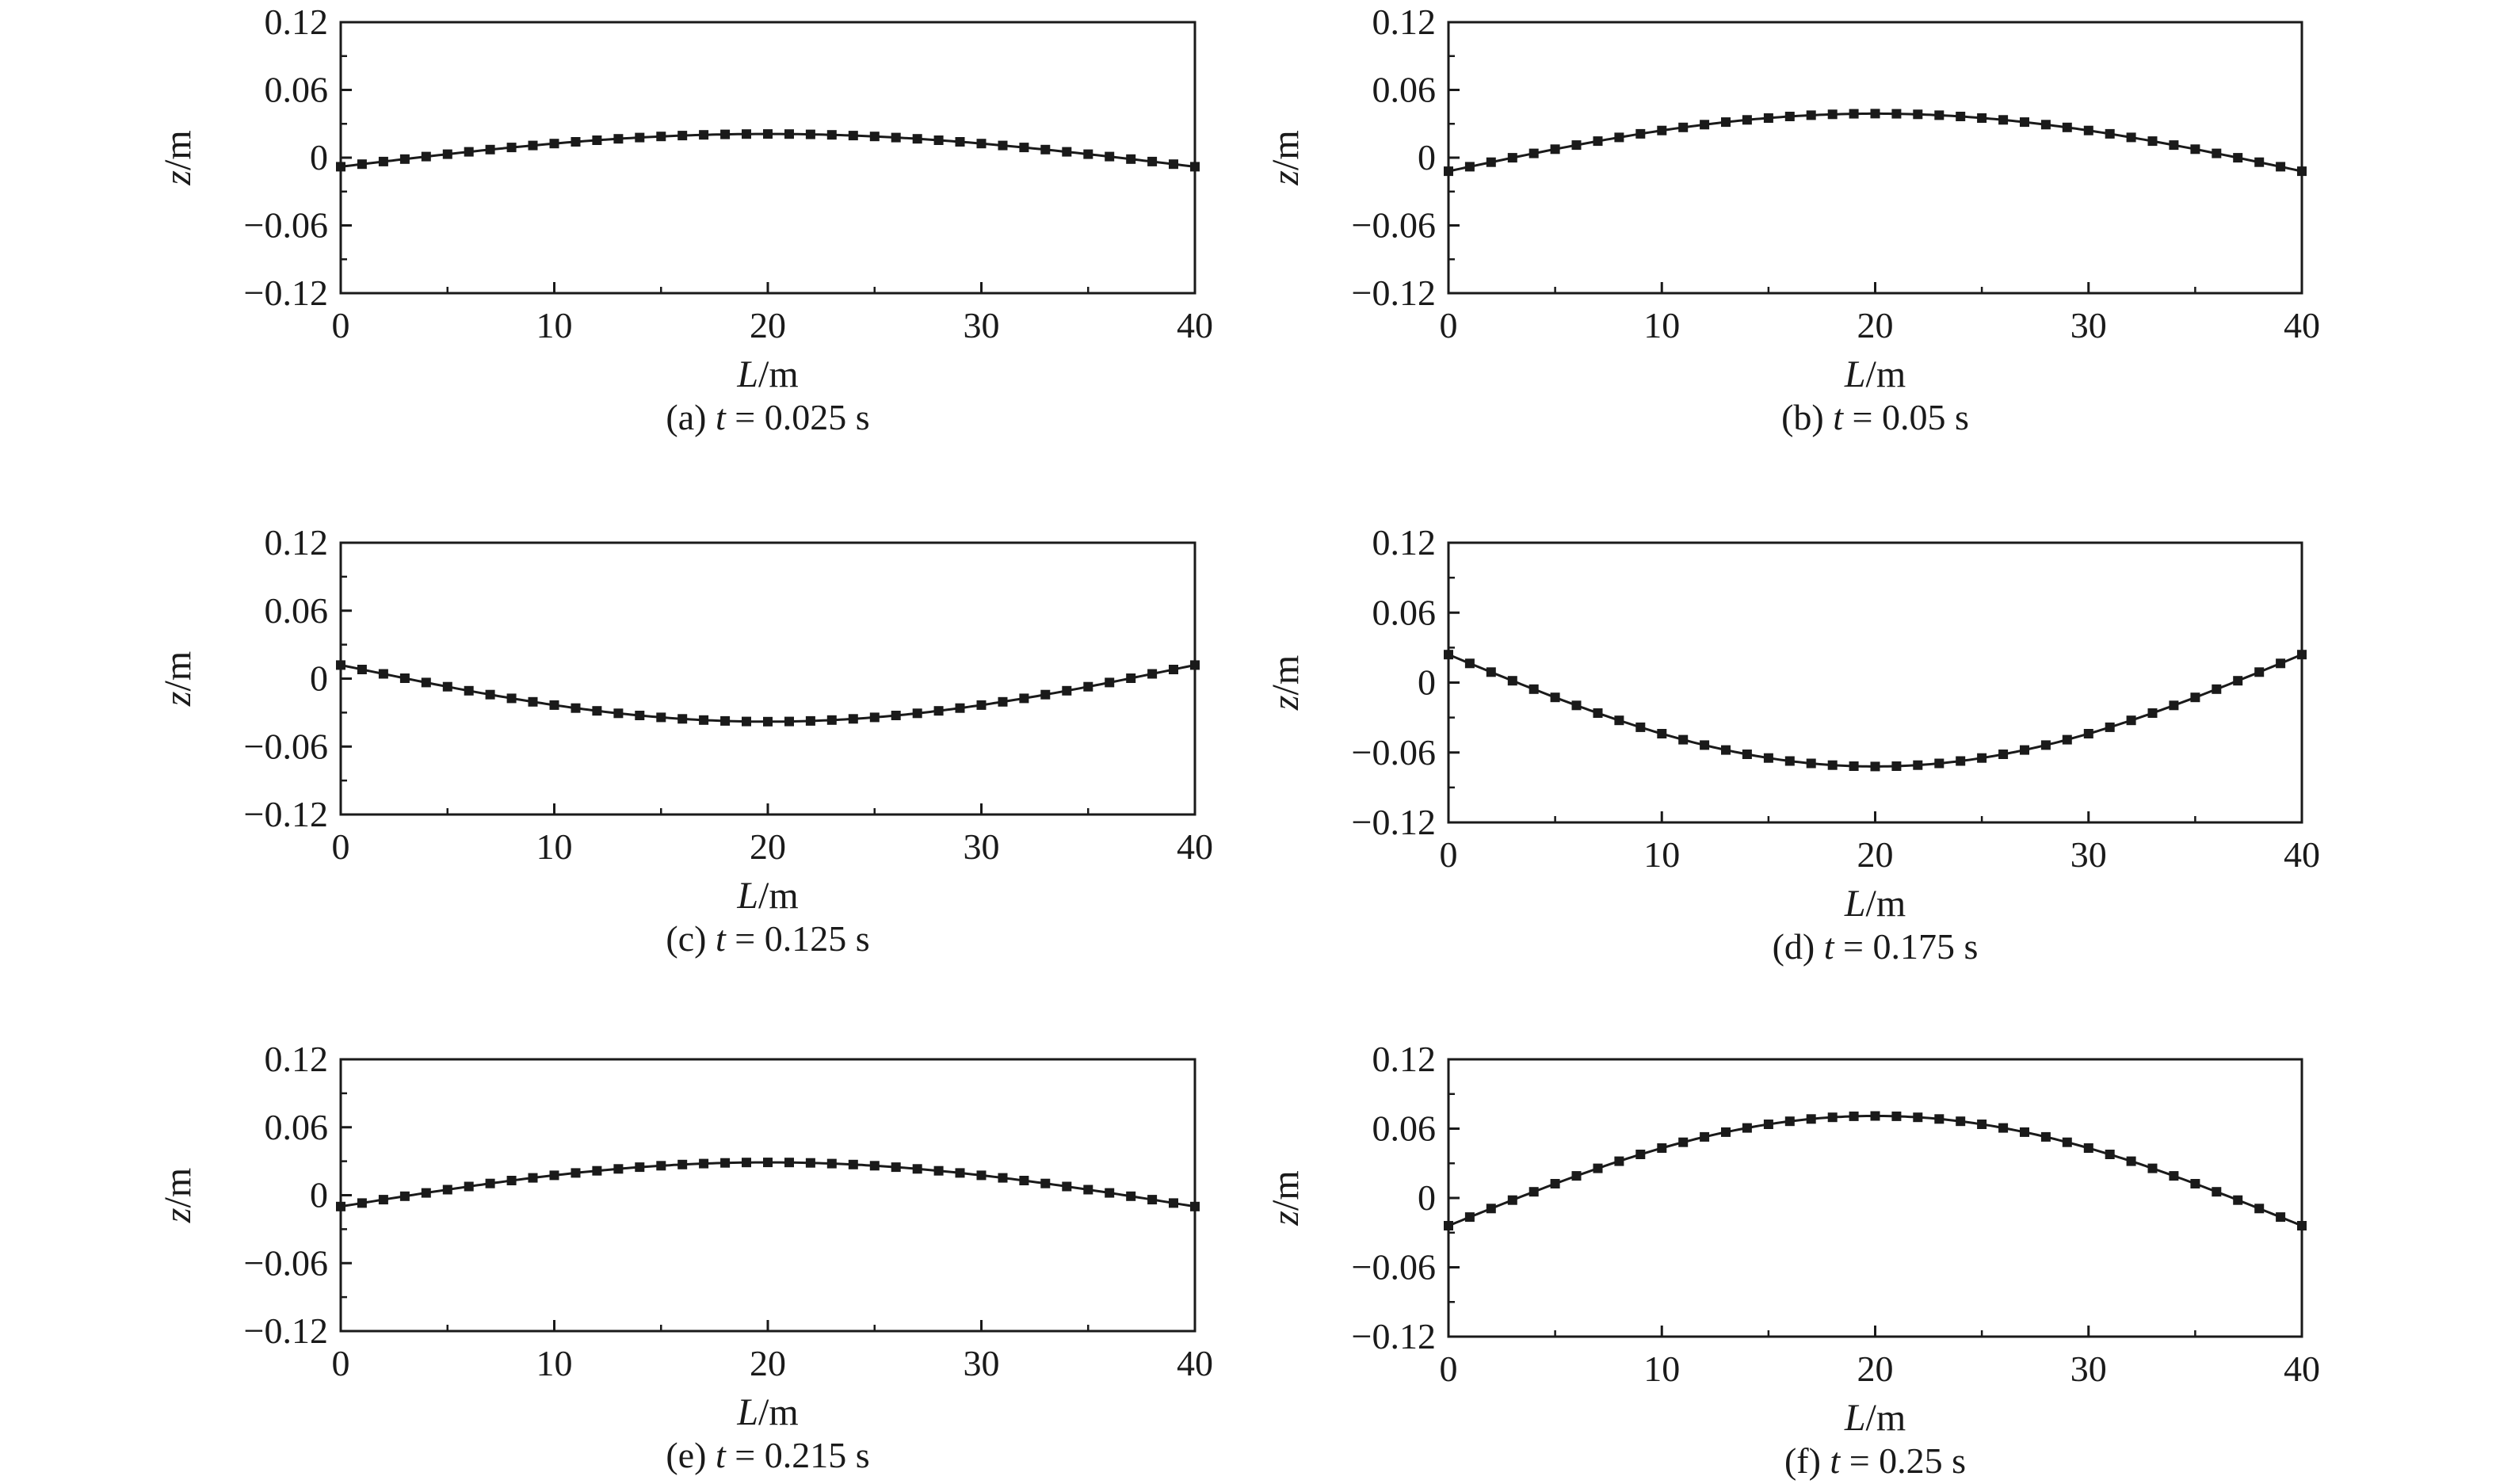 The height and width of the screenshot is (1484, 2496). Describe the element at coordinates (778, 1412) in the screenshot. I see `x-axis-label-unit: /m` at that location.